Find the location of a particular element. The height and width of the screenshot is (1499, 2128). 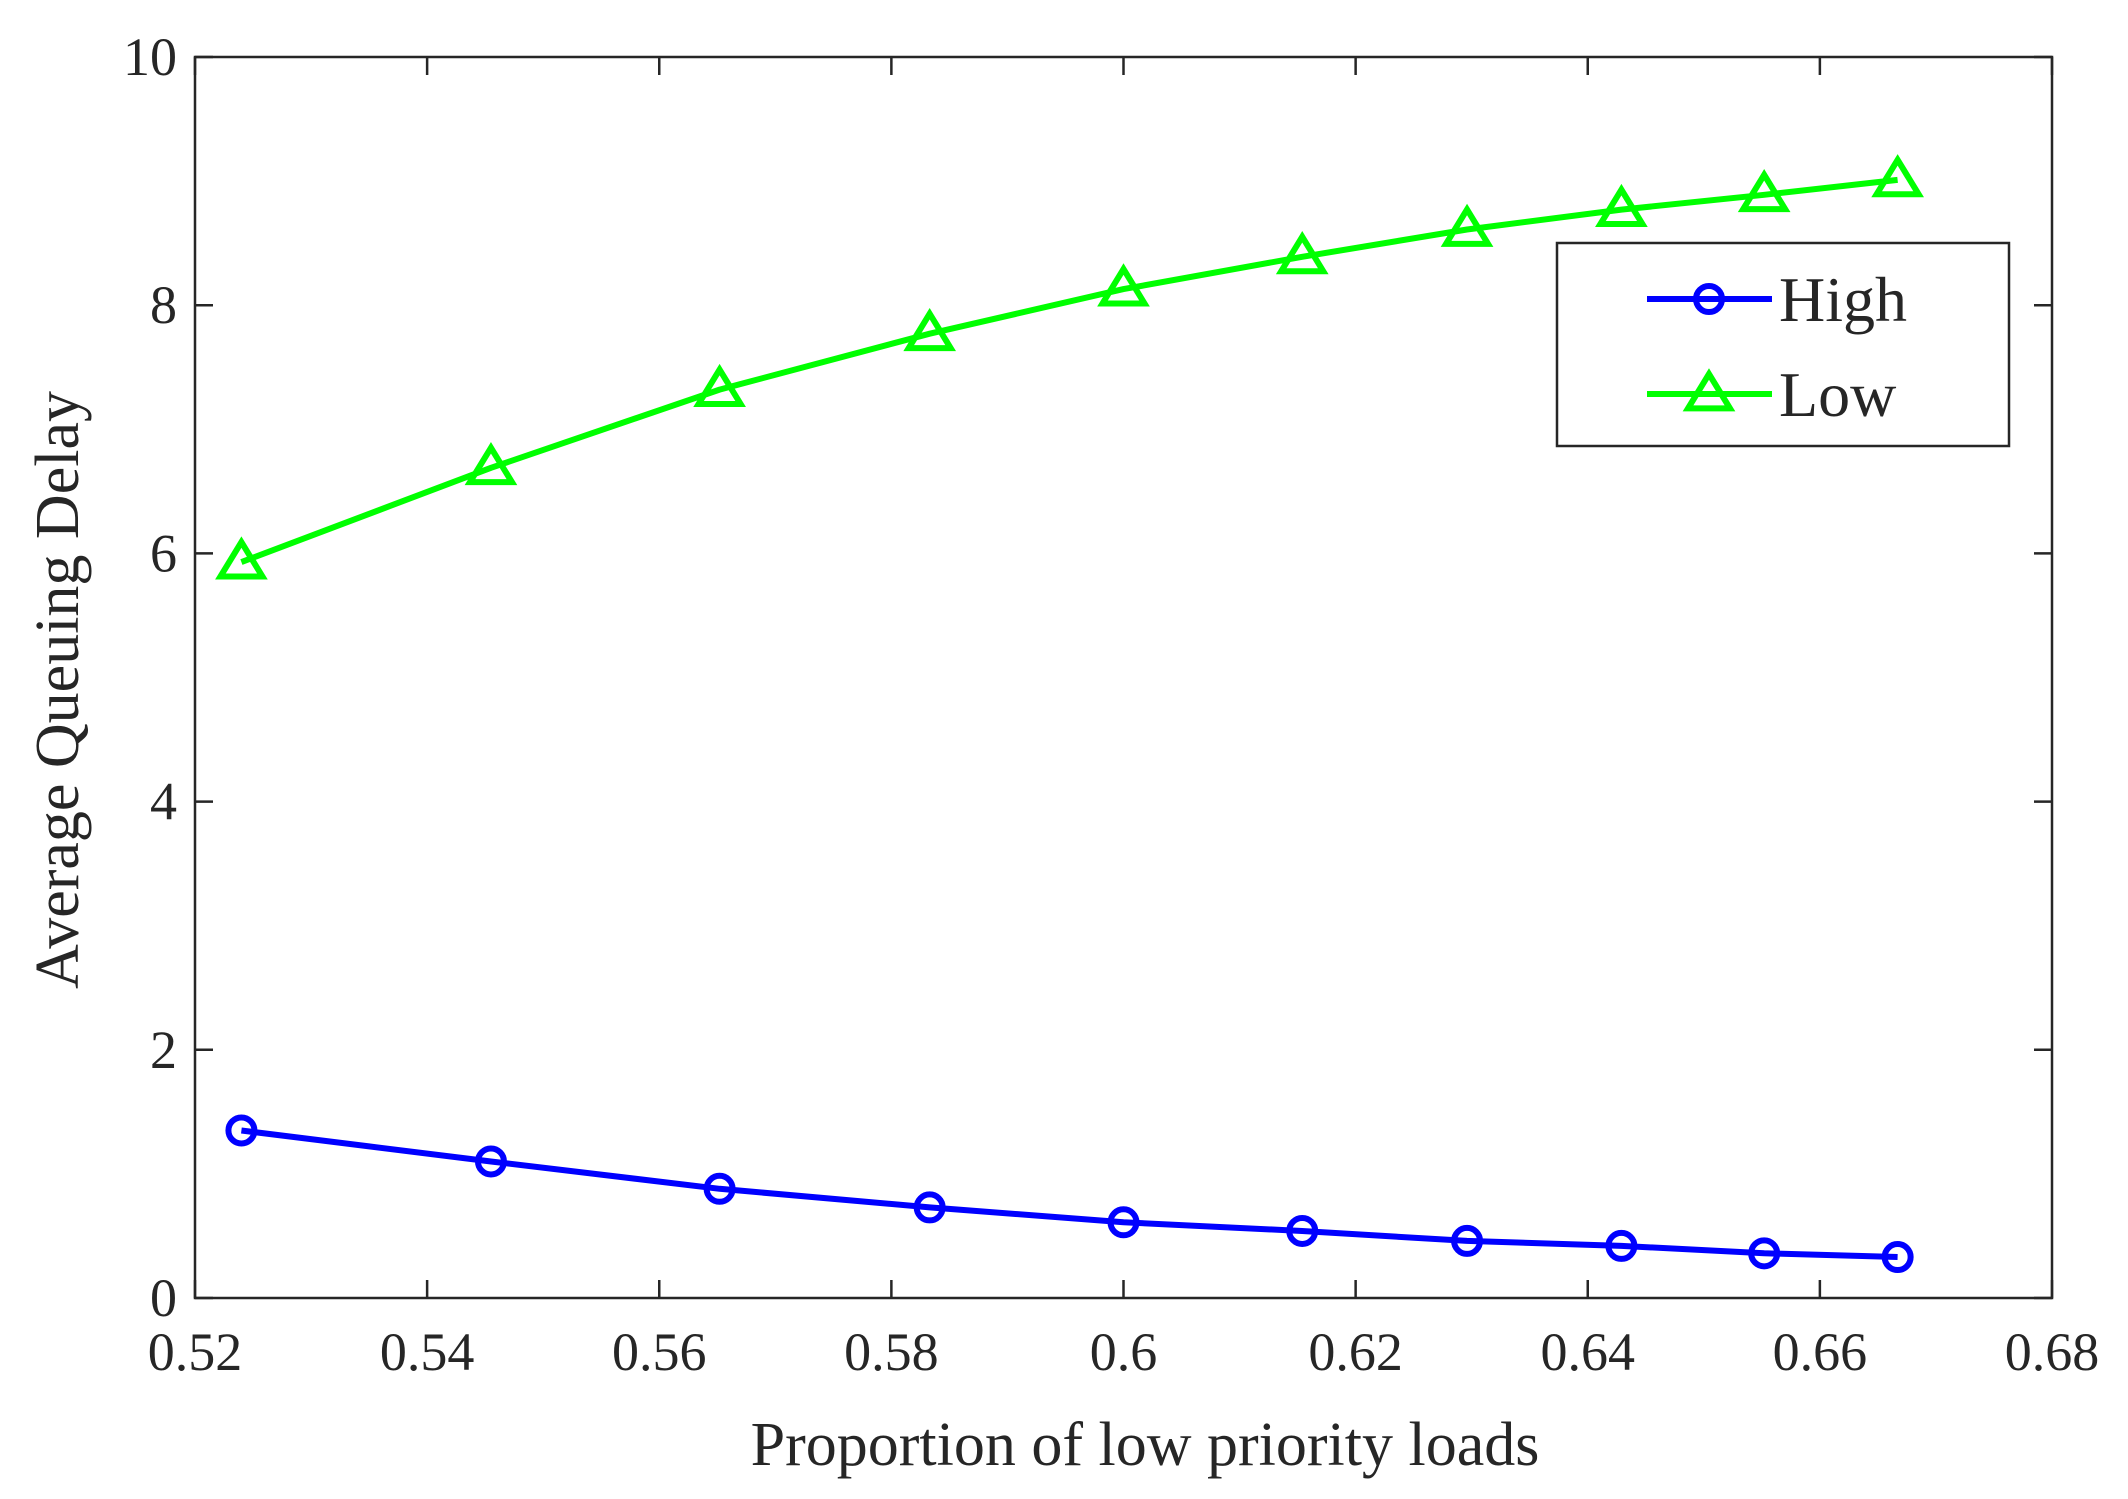

x-tick-label: 0.52 is located at coordinates (195, 1352).